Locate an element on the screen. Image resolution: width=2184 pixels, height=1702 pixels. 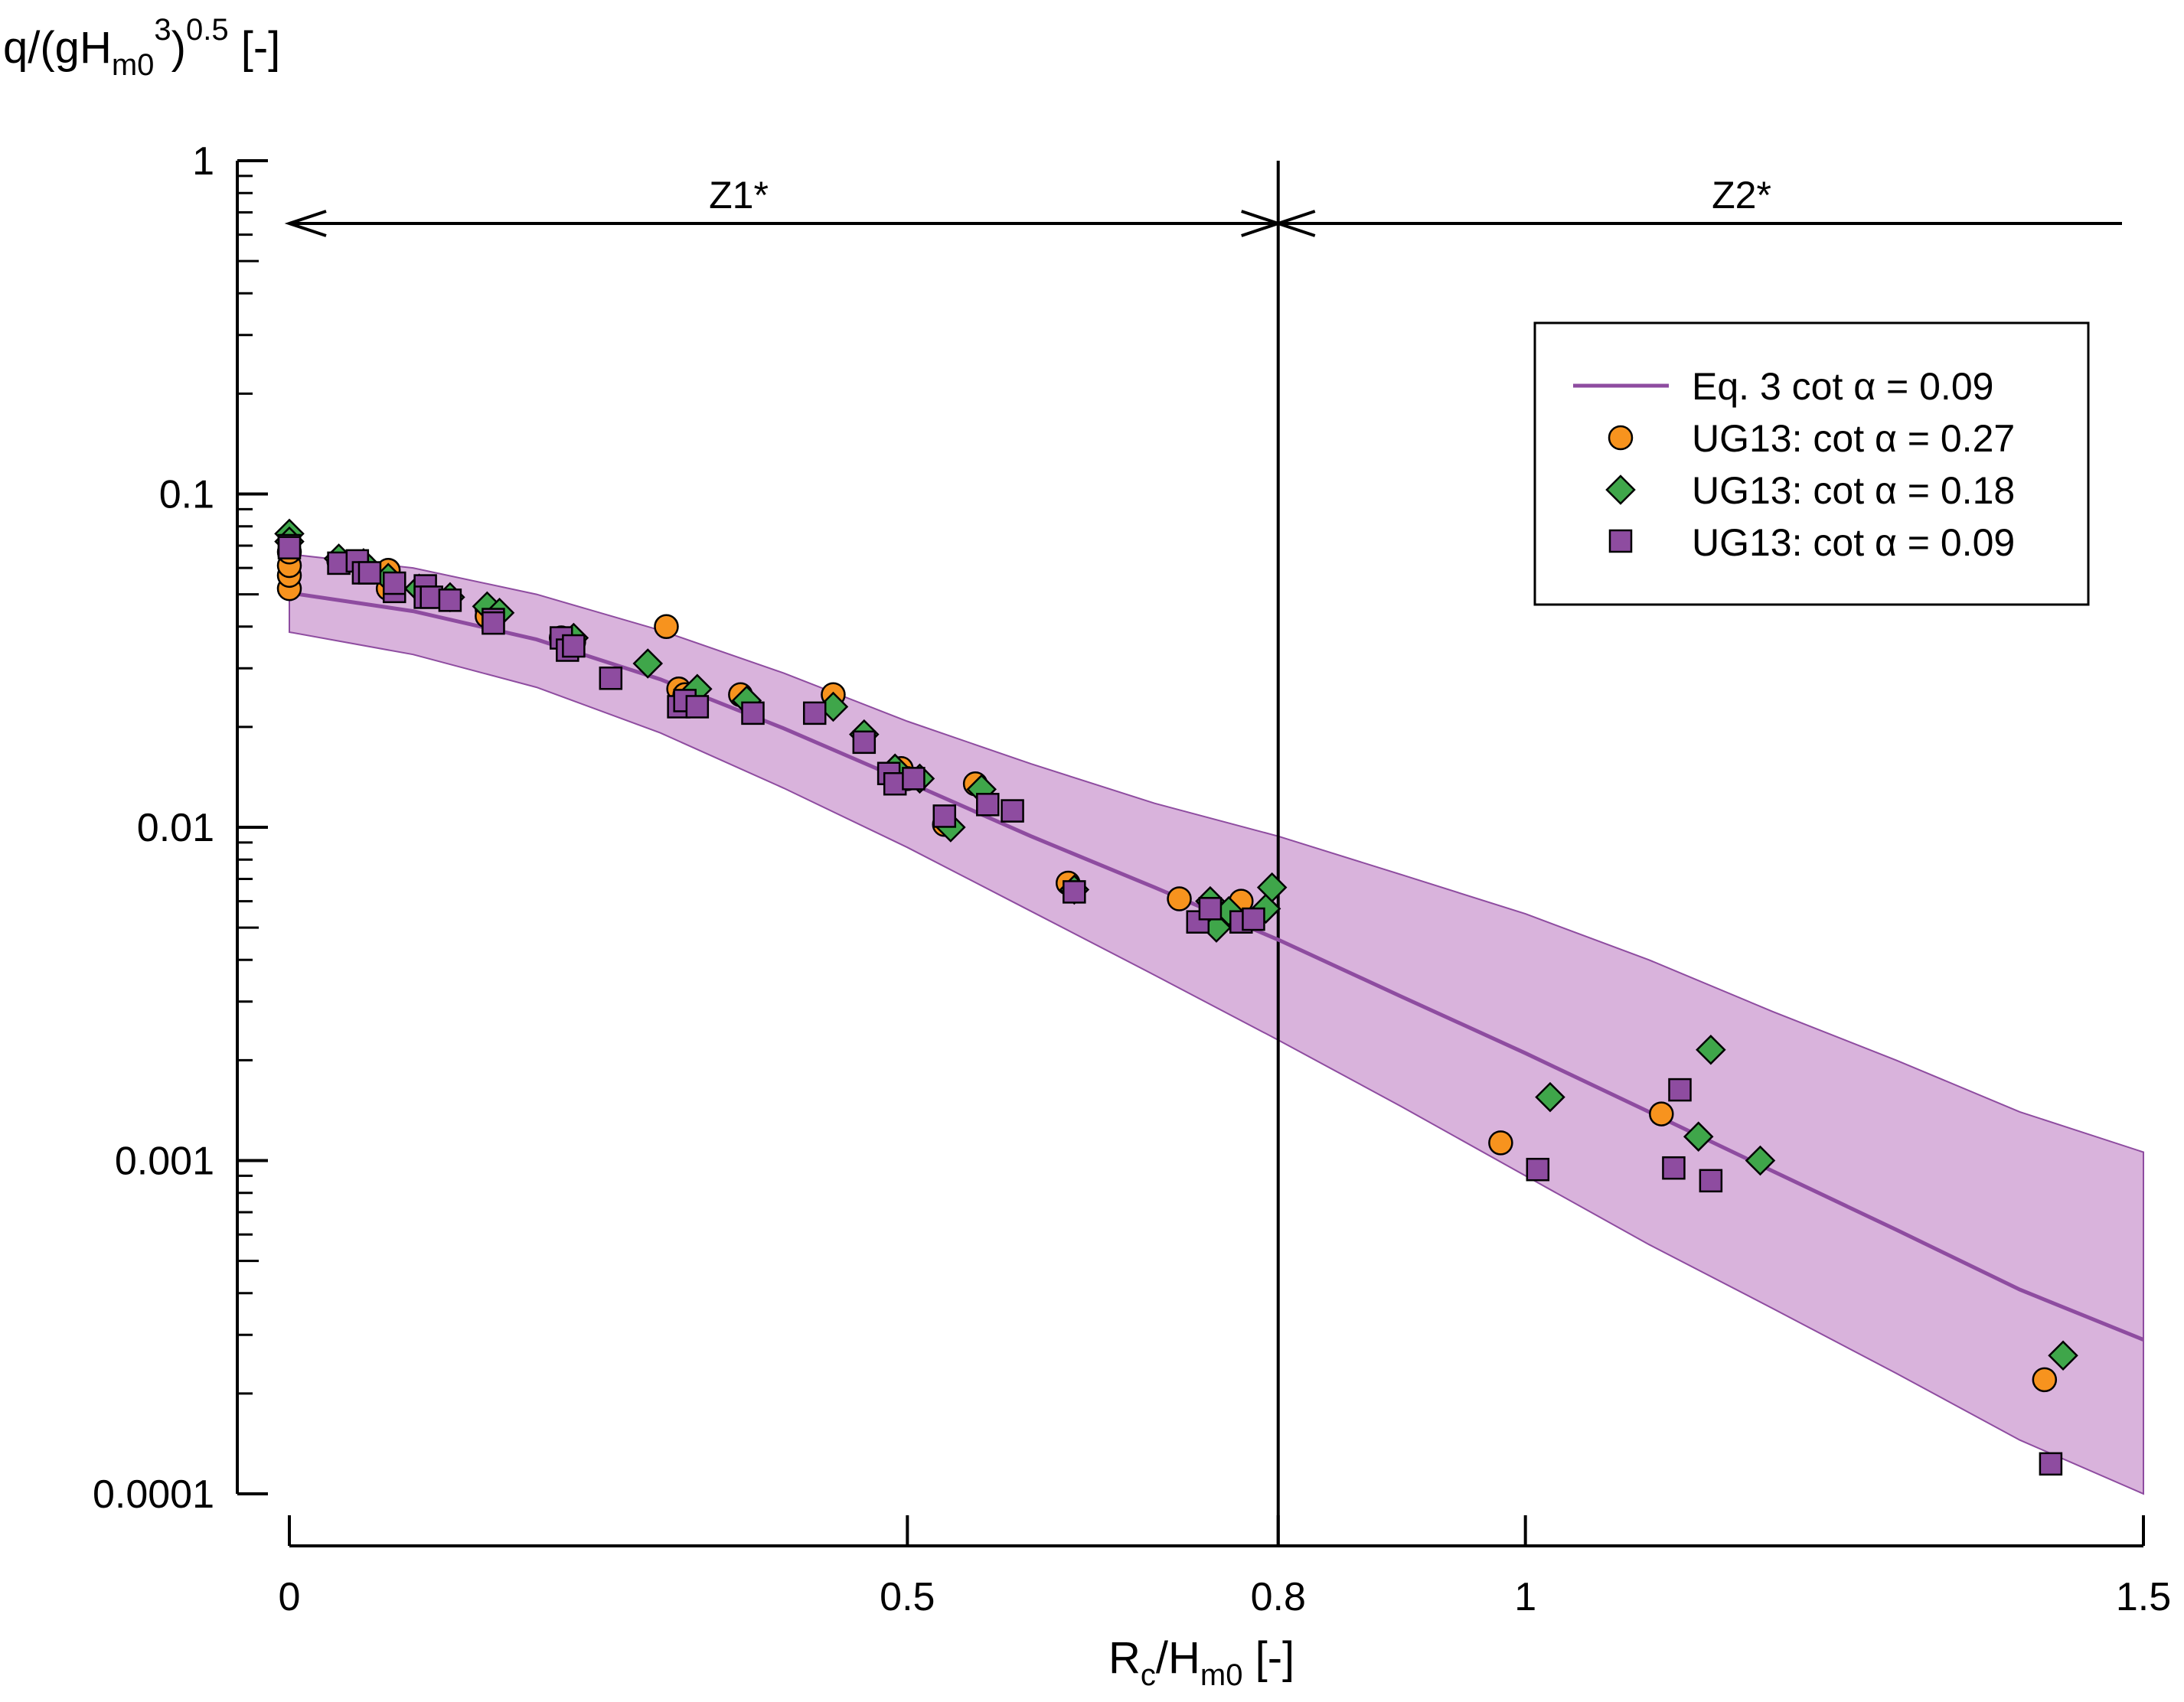
legend-box is located at coordinates (1812, 463).